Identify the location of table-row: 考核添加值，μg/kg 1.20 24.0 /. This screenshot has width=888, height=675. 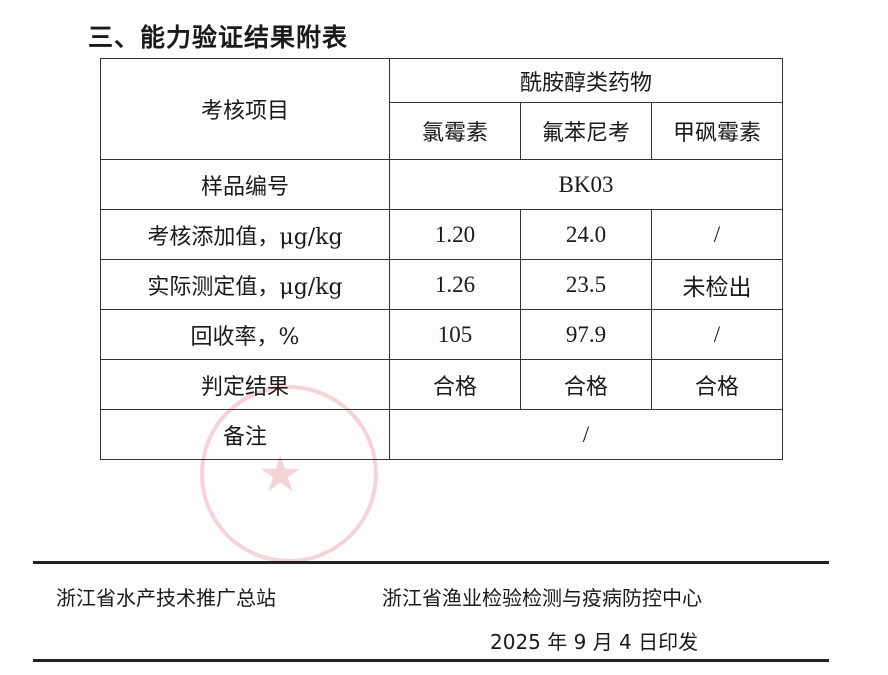
(441, 234).